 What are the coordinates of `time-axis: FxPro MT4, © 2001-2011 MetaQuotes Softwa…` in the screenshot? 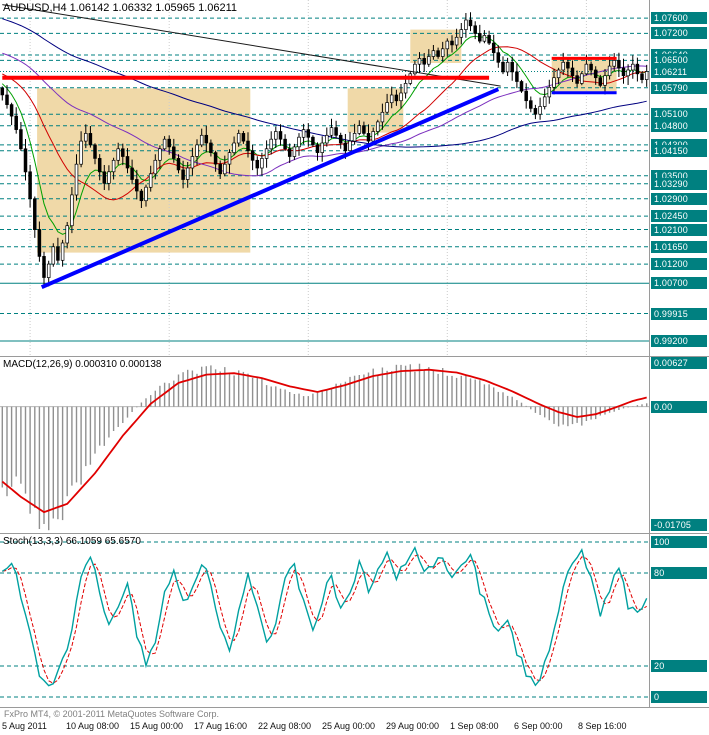 It's located at (354, 721).